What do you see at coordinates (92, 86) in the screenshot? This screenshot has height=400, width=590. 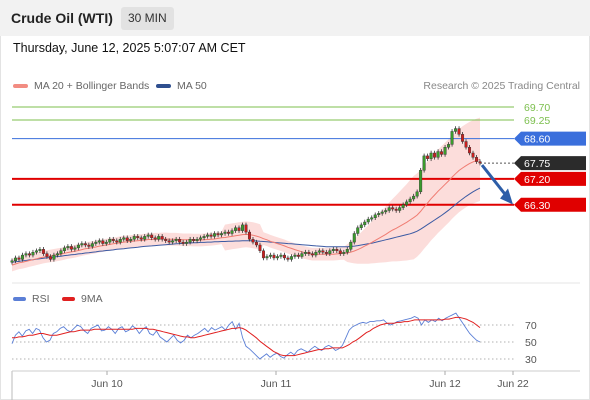 I see `legend-ma20-label: MA 20 + Bollinger Bands` at bounding box center [92, 86].